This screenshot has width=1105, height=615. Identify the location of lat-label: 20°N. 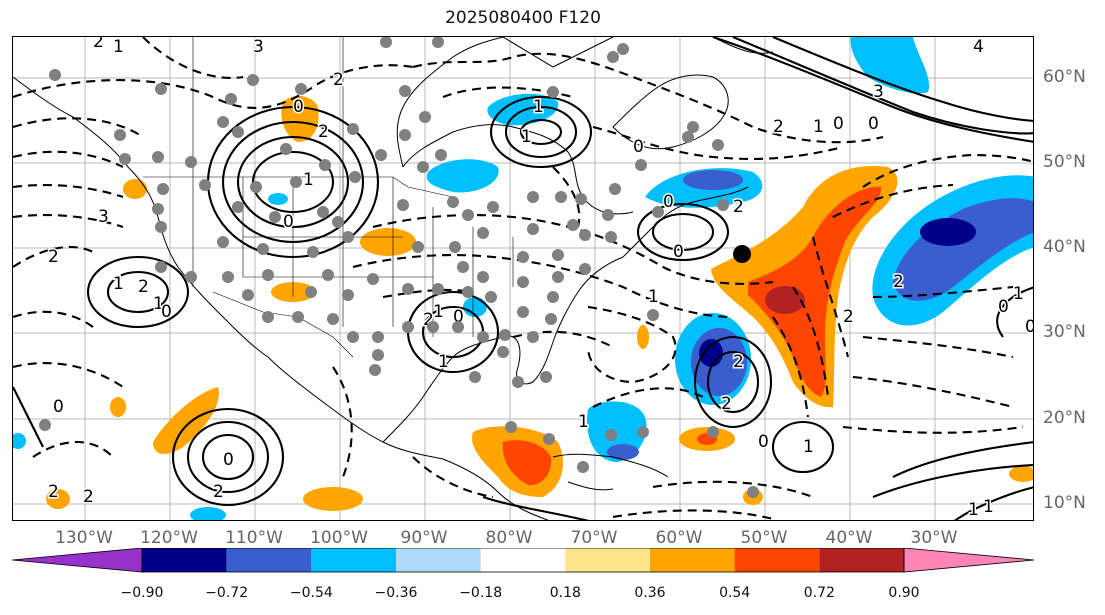
(1064, 418).